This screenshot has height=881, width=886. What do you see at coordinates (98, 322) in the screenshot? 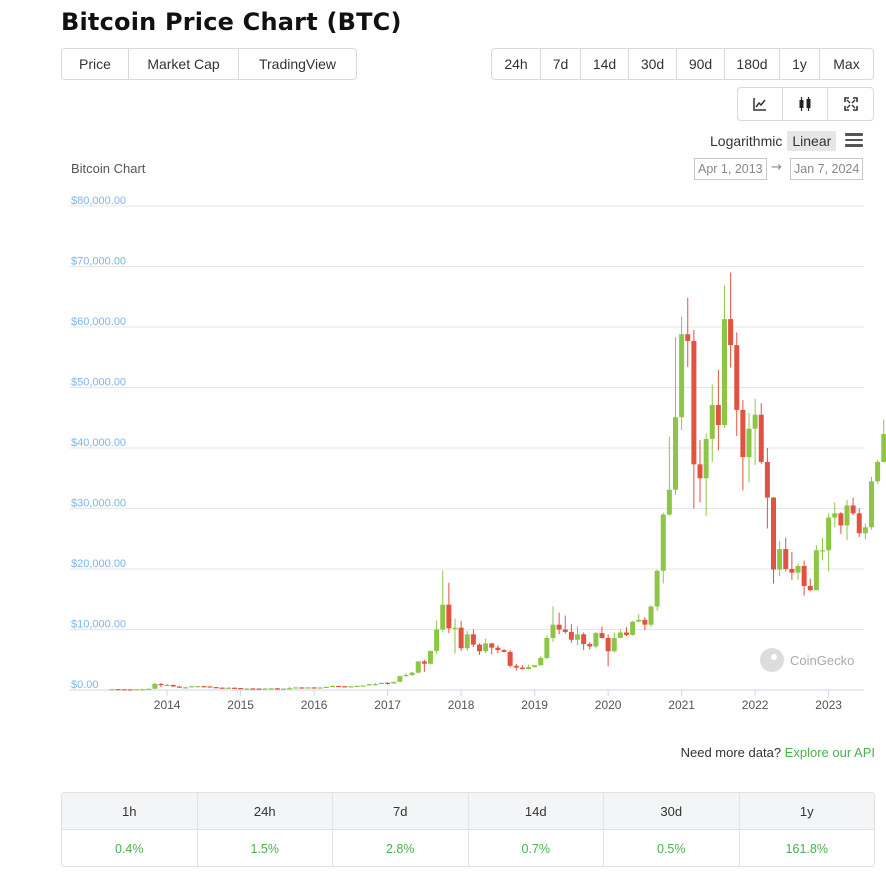
I see `y-tick-label: $60,000.00` at bounding box center [98, 322].